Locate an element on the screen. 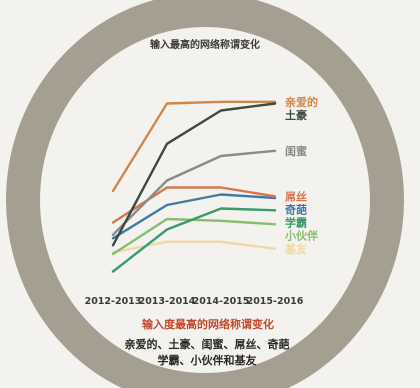  caption-line-2: 学霸、小伙伴和基友 is located at coordinates (207, 360).